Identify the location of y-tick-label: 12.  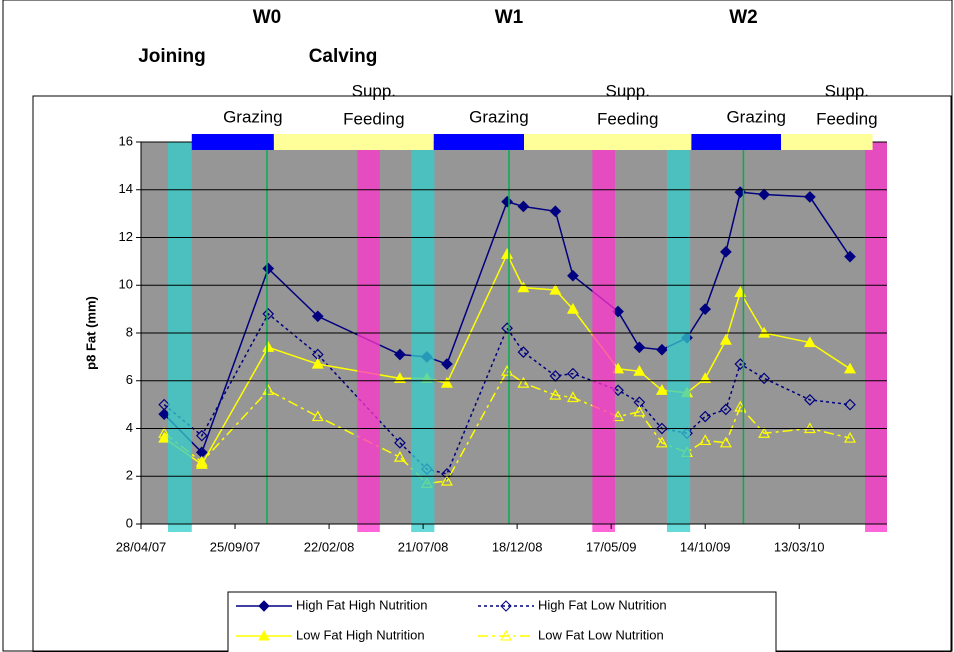
(126, 236).